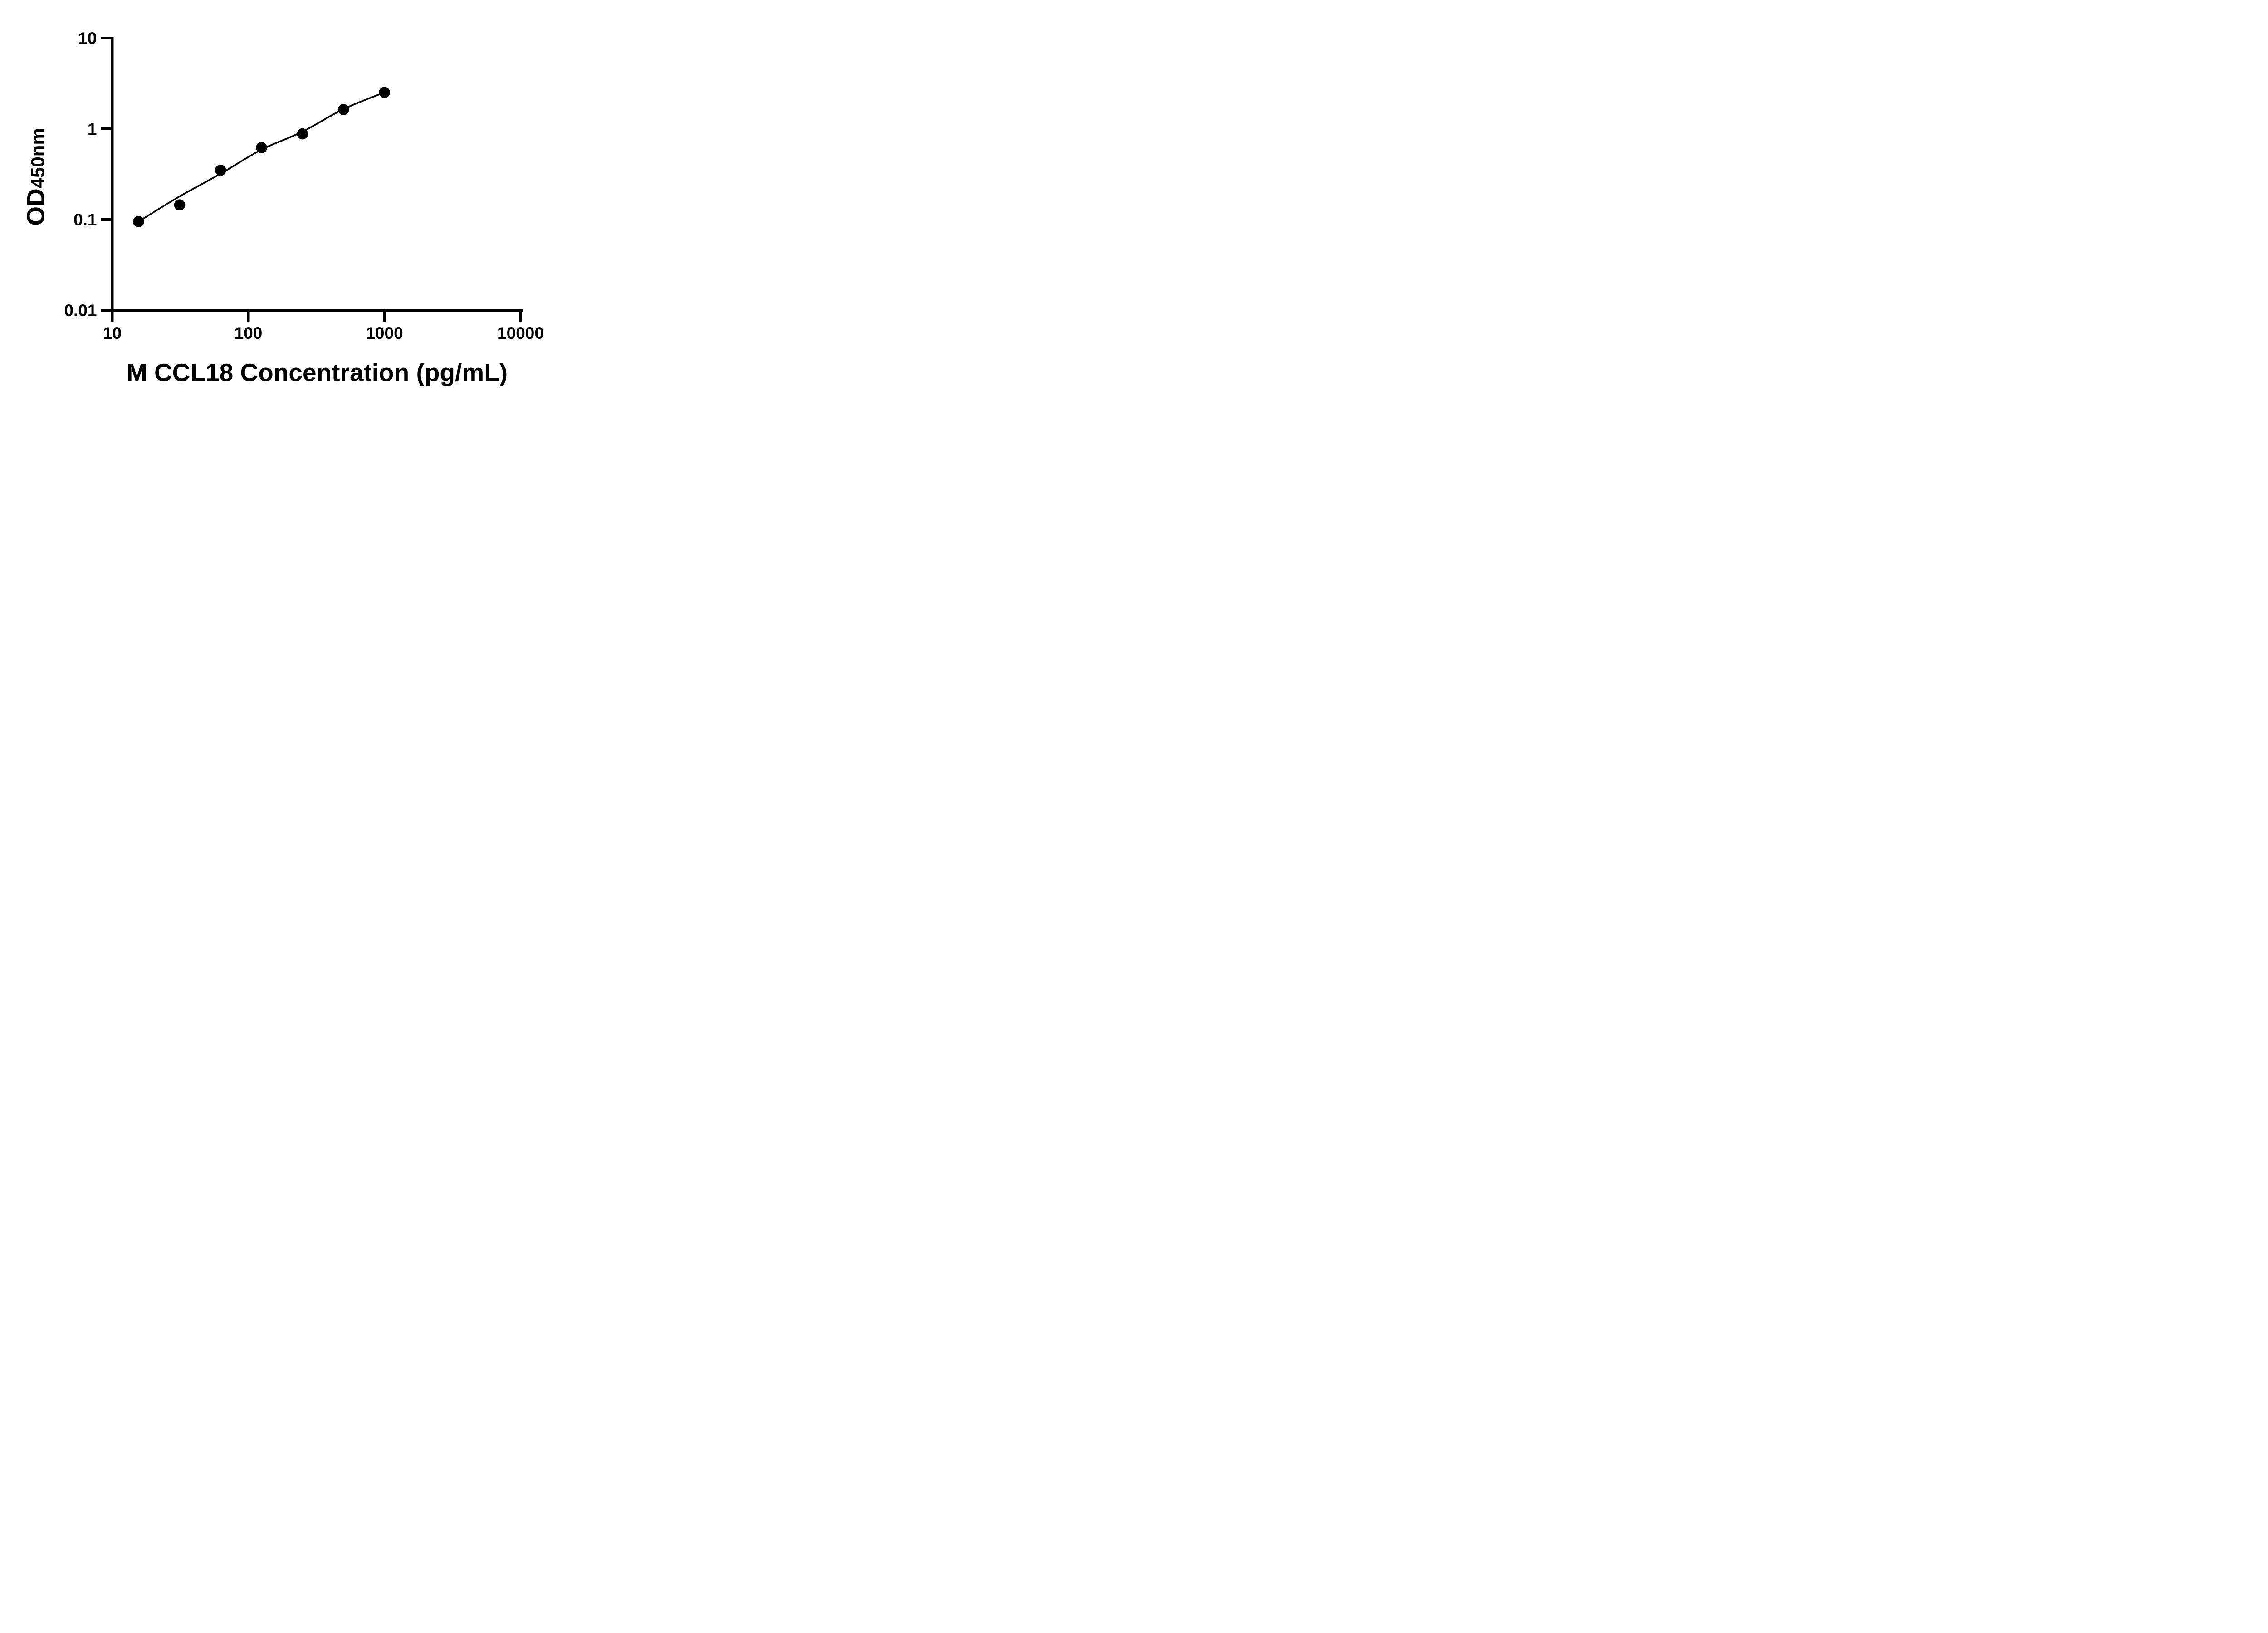 The width and height of the screenshot is (2268, 1633). Describe the element at coordinates (249, 333) in the screenshot. I see `x-tick-label: 100` at that location.